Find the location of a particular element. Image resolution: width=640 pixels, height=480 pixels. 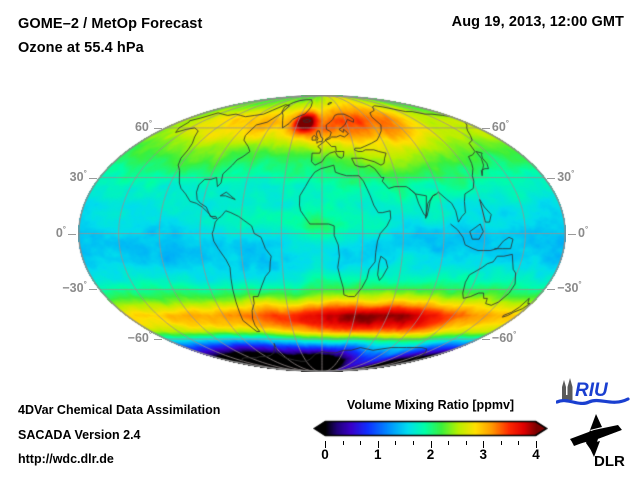

riu-wordmark: RIU is located at coordinates (592, 390).